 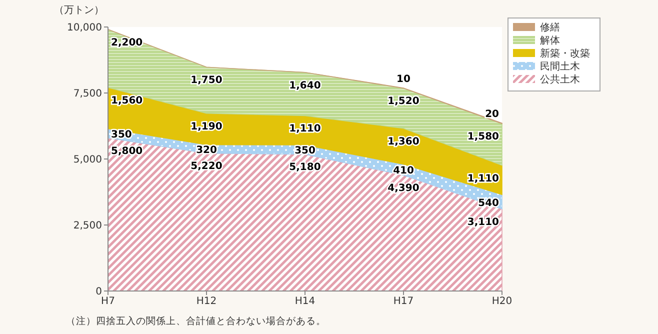 What do you see at coordinates (550, 40) in the screenshot?
I see `legend-label: 解体` at bounding box center [550, 40].